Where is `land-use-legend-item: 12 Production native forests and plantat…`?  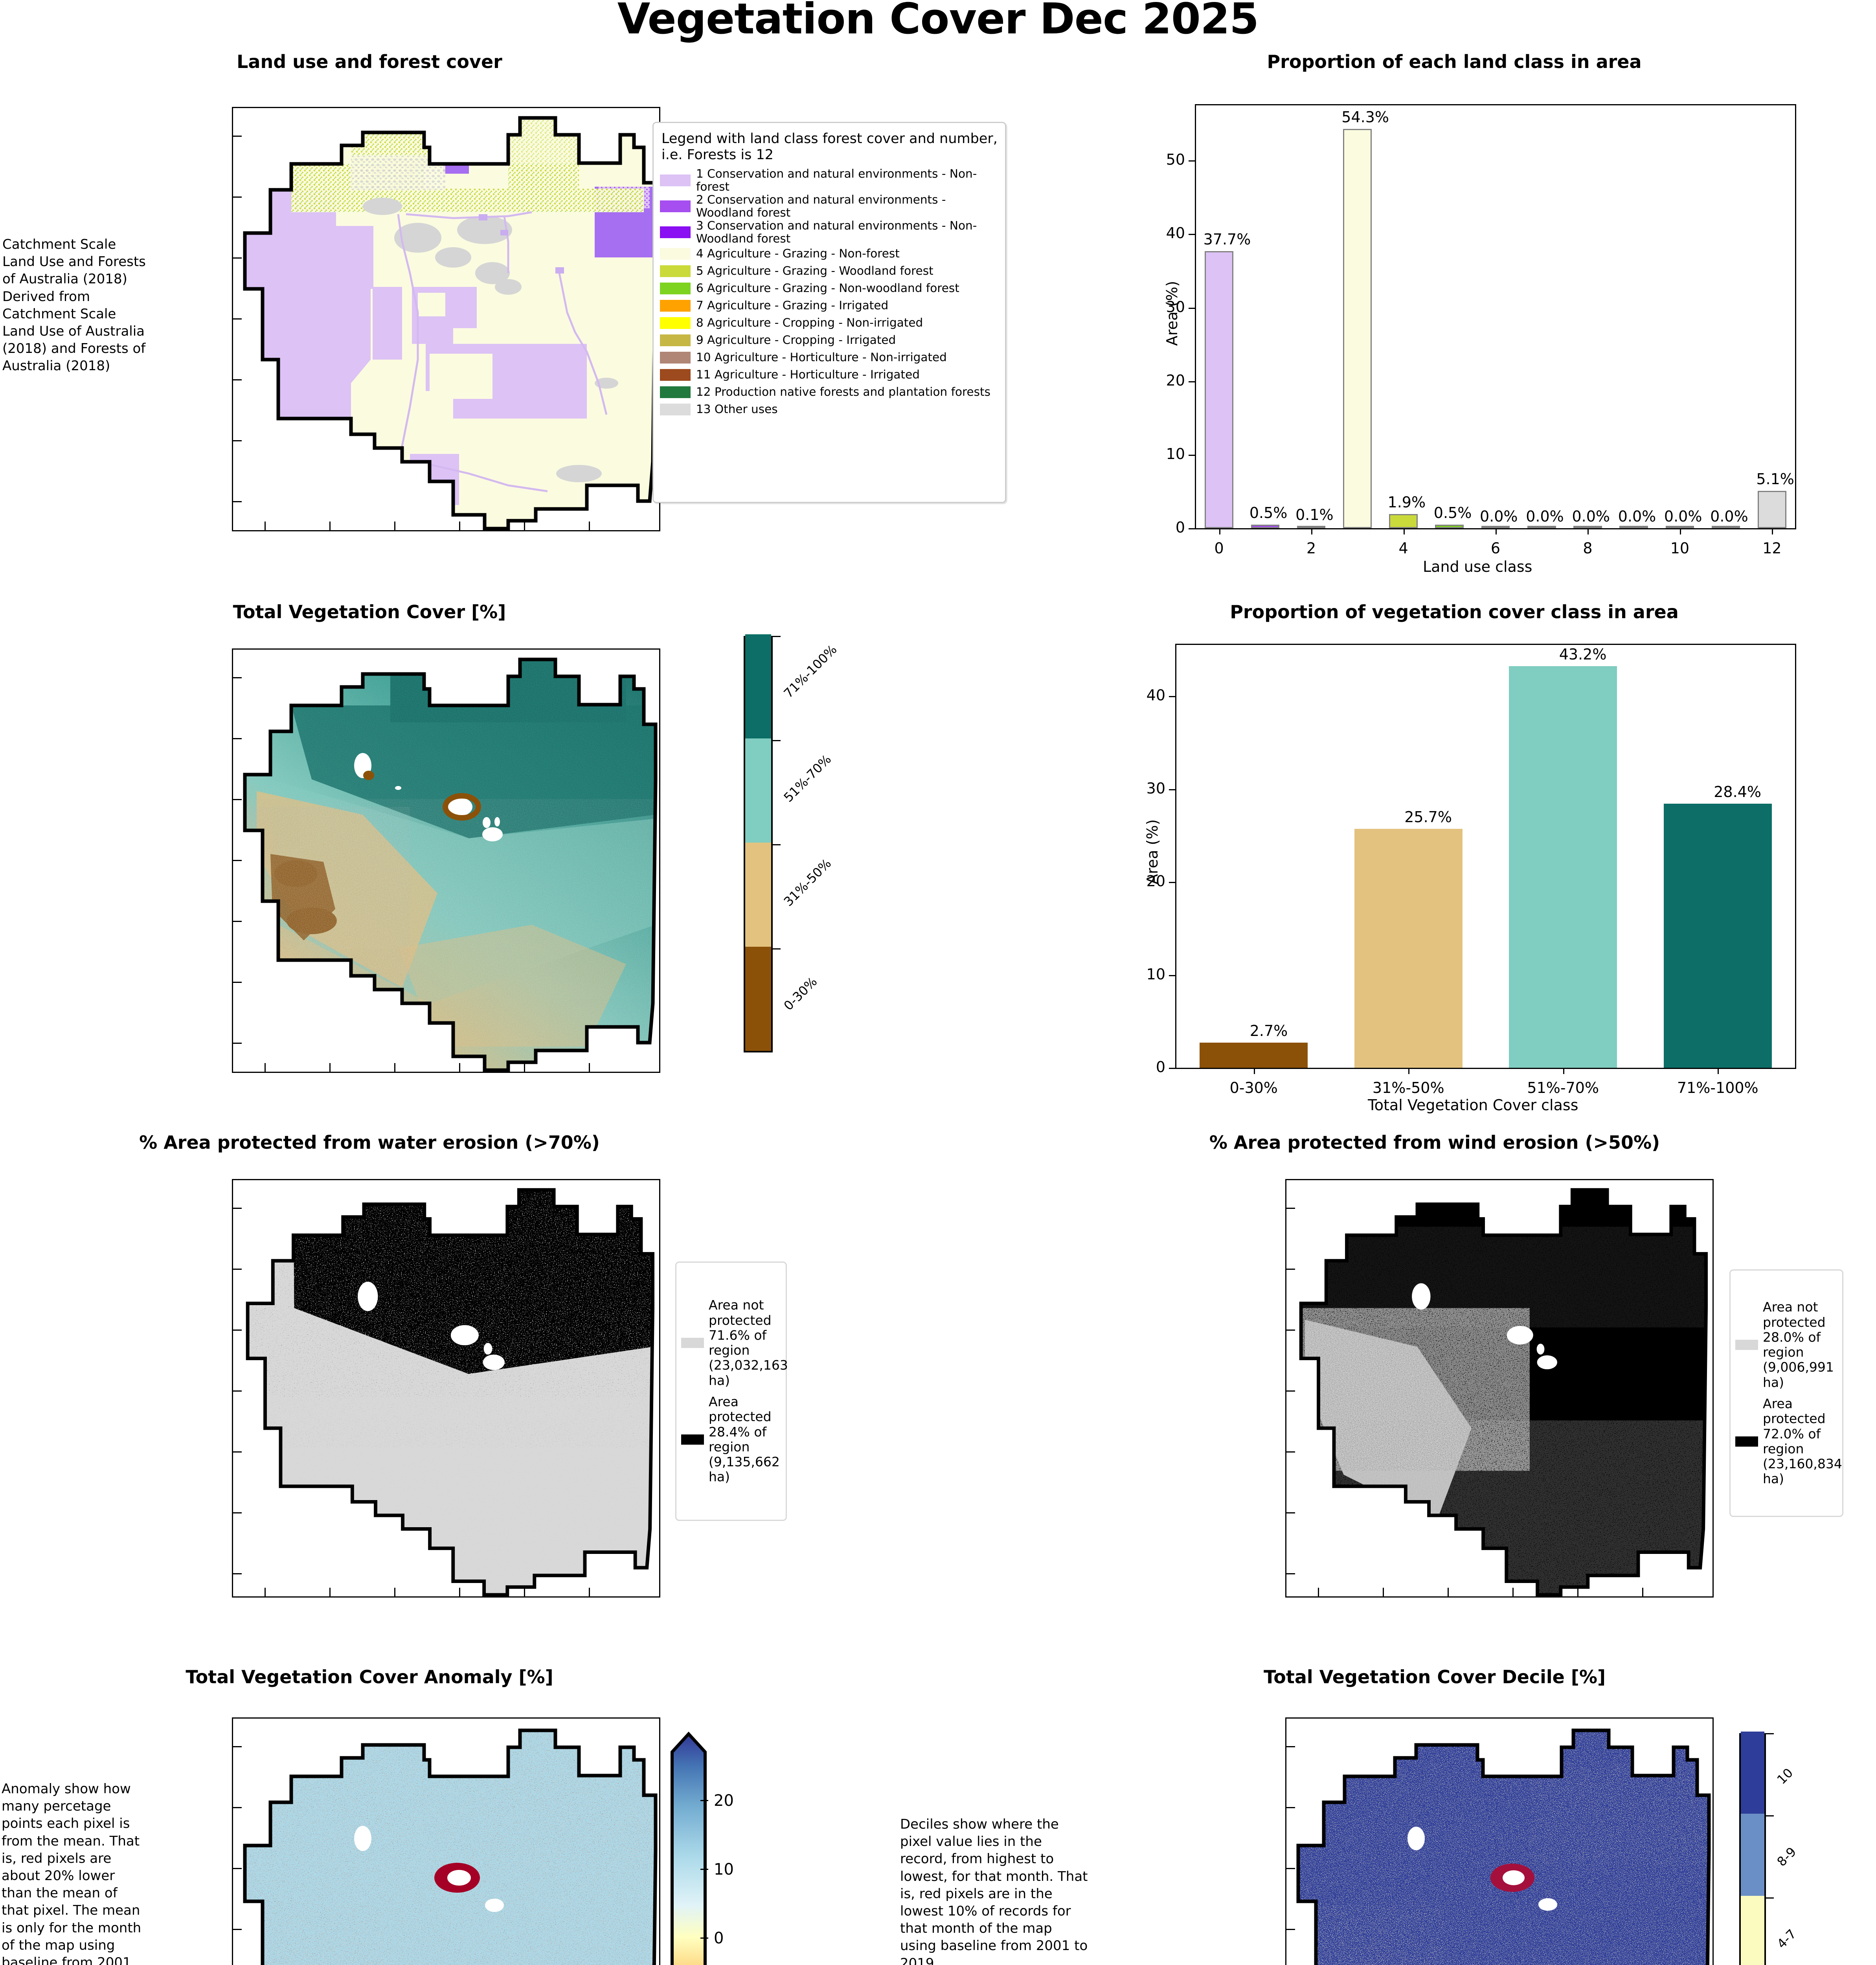 land-use-legend-item: 12 Production native forests and plantat… is located at coordinates (829, 393).